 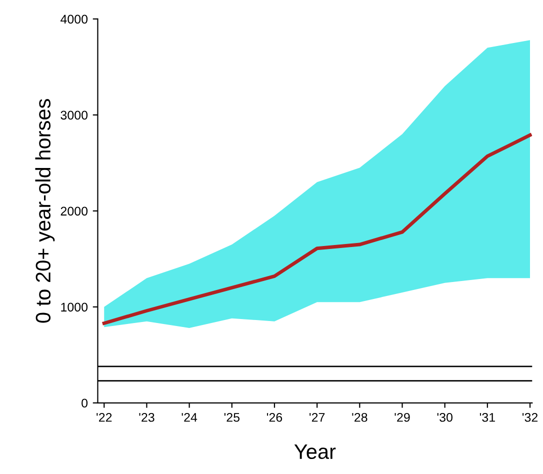 What do you see at coordinates (74, 307) in the screenshot?
I see `y-tick-label: 1000` at bounding box center [74, 307].